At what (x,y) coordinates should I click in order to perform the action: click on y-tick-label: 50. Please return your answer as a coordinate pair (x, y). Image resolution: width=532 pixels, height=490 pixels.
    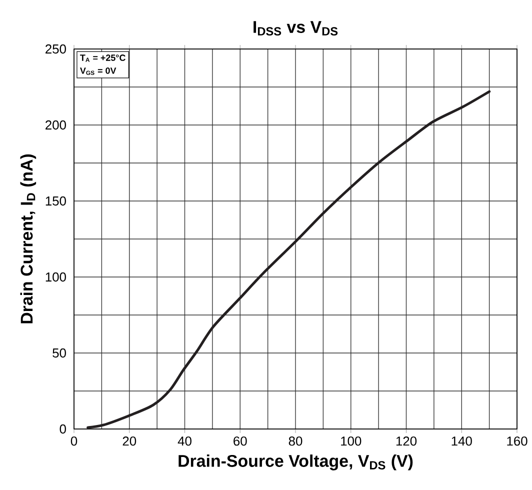
    Looking at the image, I should click on (59, 353).